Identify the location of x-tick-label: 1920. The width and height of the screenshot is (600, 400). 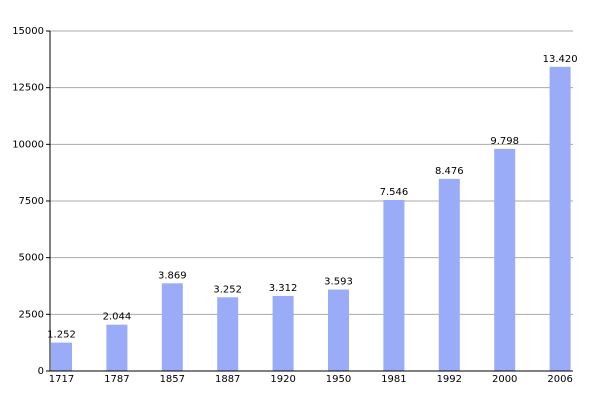
(282, 379).